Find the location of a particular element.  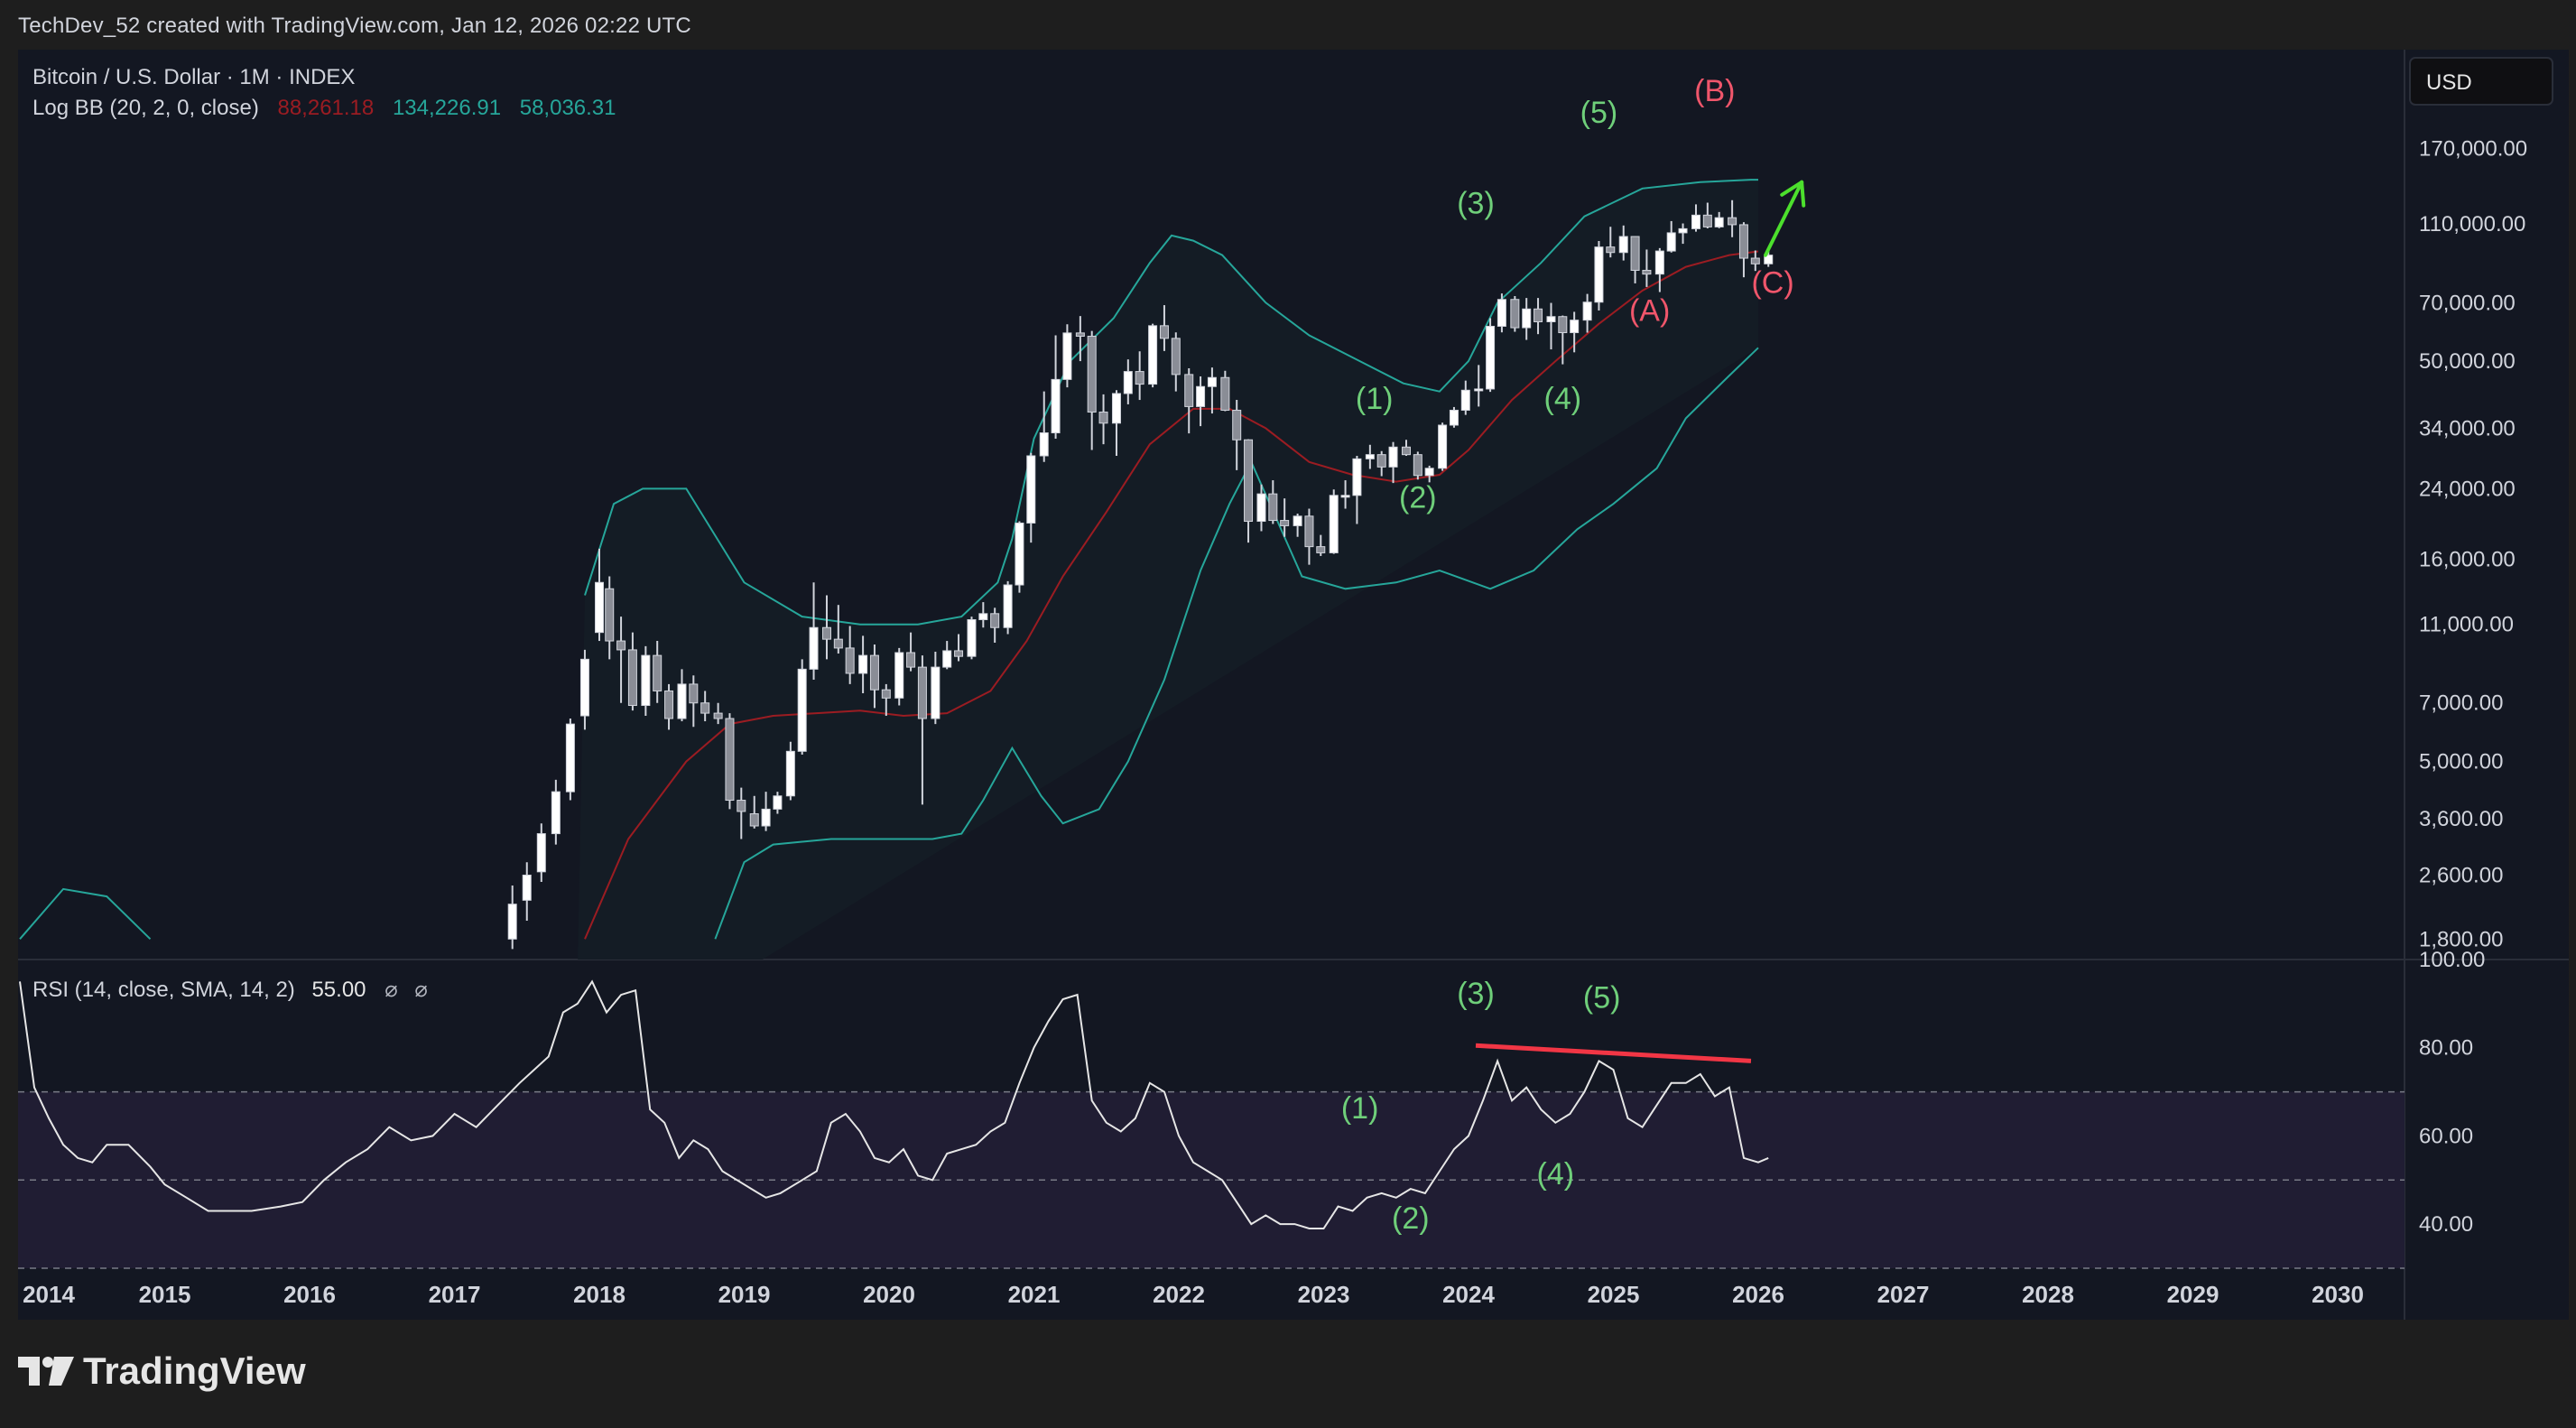

tradingview-brand: TradingView is located at coordinates (162, 1371).